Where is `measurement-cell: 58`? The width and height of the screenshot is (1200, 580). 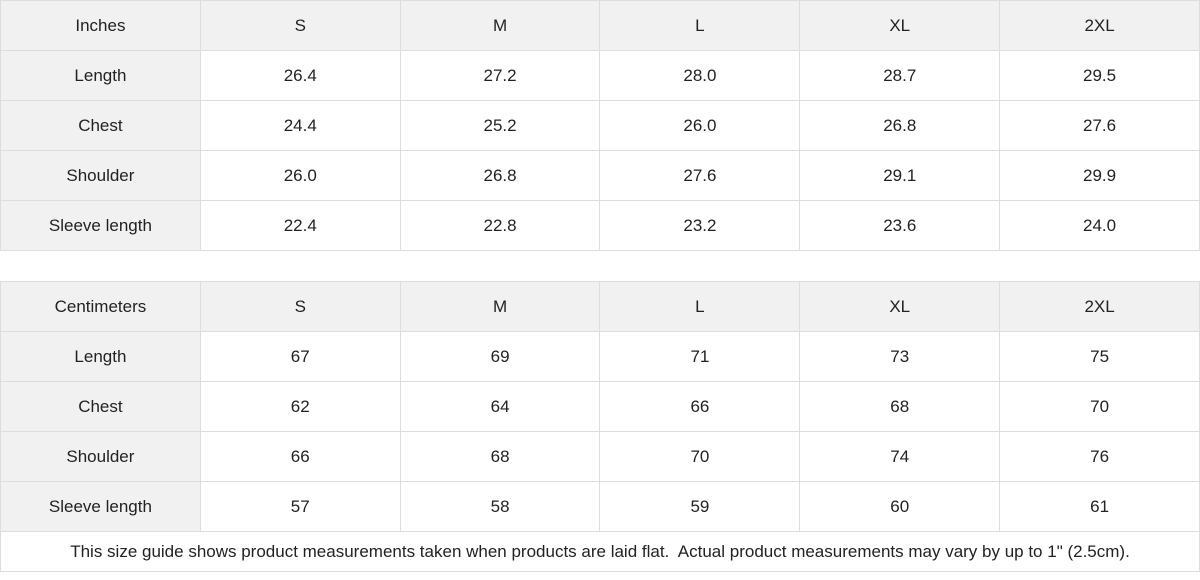
measurement-cell: 58 is located at coordinates (500, 507).